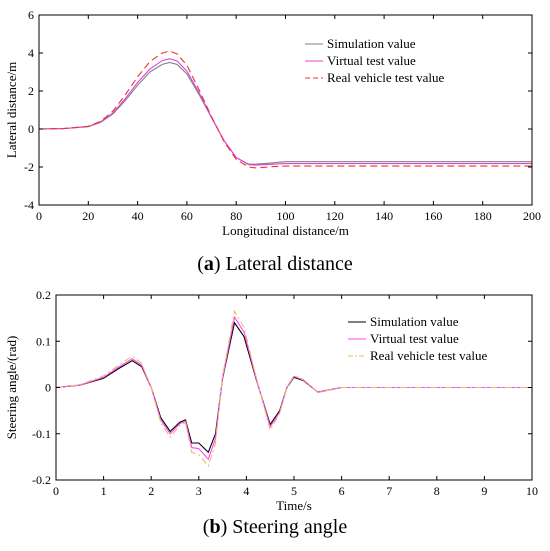  Describe the element at coordinates (31, 91) in the screenshot. I see `y-tick-label: 2` at that location.